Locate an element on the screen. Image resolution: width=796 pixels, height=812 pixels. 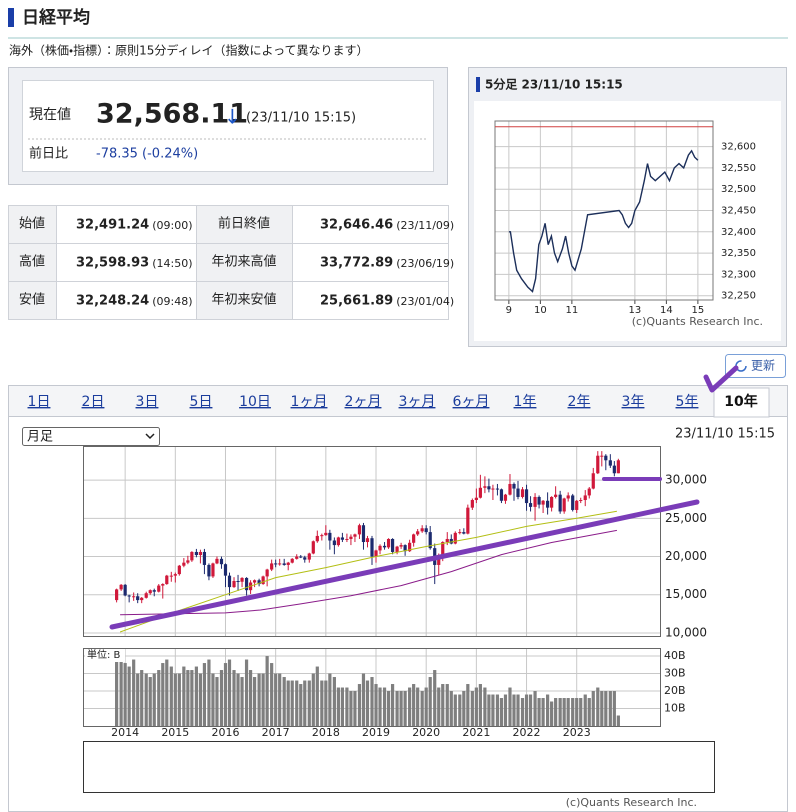
intraday-inner is located at coordinates (627, 221).